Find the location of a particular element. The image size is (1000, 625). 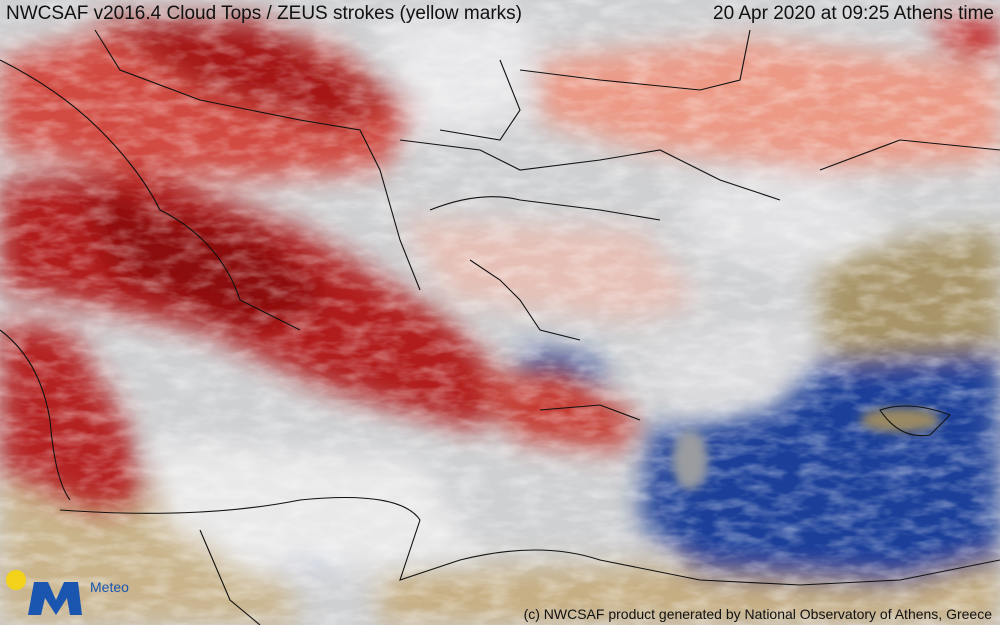

logo: Meteo is located at coordinates (67, 592).